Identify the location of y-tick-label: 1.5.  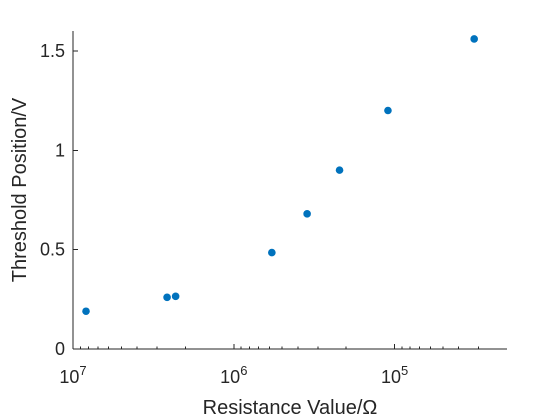
(52, 51).